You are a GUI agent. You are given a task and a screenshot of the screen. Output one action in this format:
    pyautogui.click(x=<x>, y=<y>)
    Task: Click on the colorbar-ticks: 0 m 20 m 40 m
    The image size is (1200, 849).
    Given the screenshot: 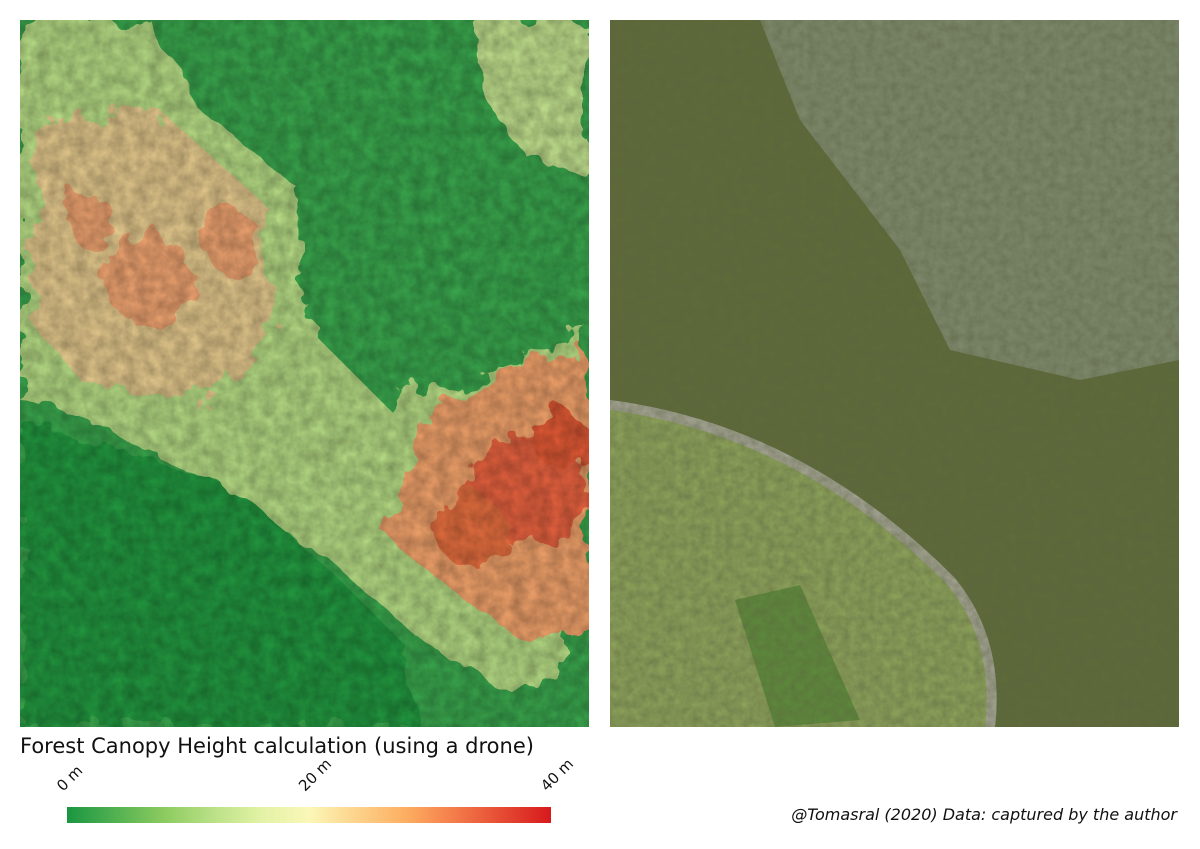 What is the action you would take?
    pyautogui.click(x=315, y=775)
    